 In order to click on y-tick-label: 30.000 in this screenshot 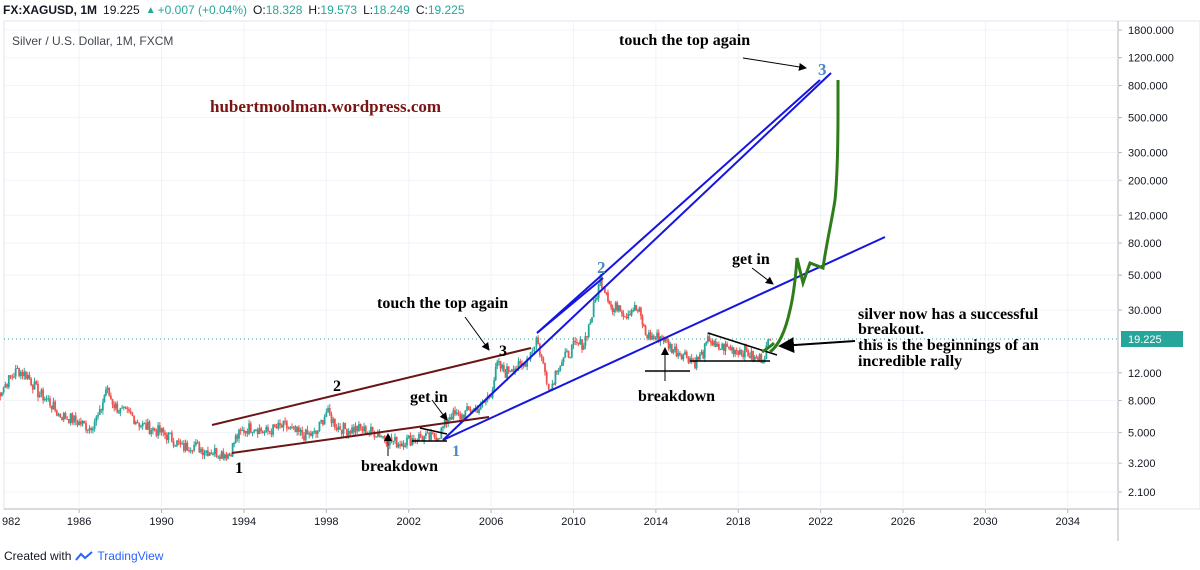, I will do `click(1145, 311)`.